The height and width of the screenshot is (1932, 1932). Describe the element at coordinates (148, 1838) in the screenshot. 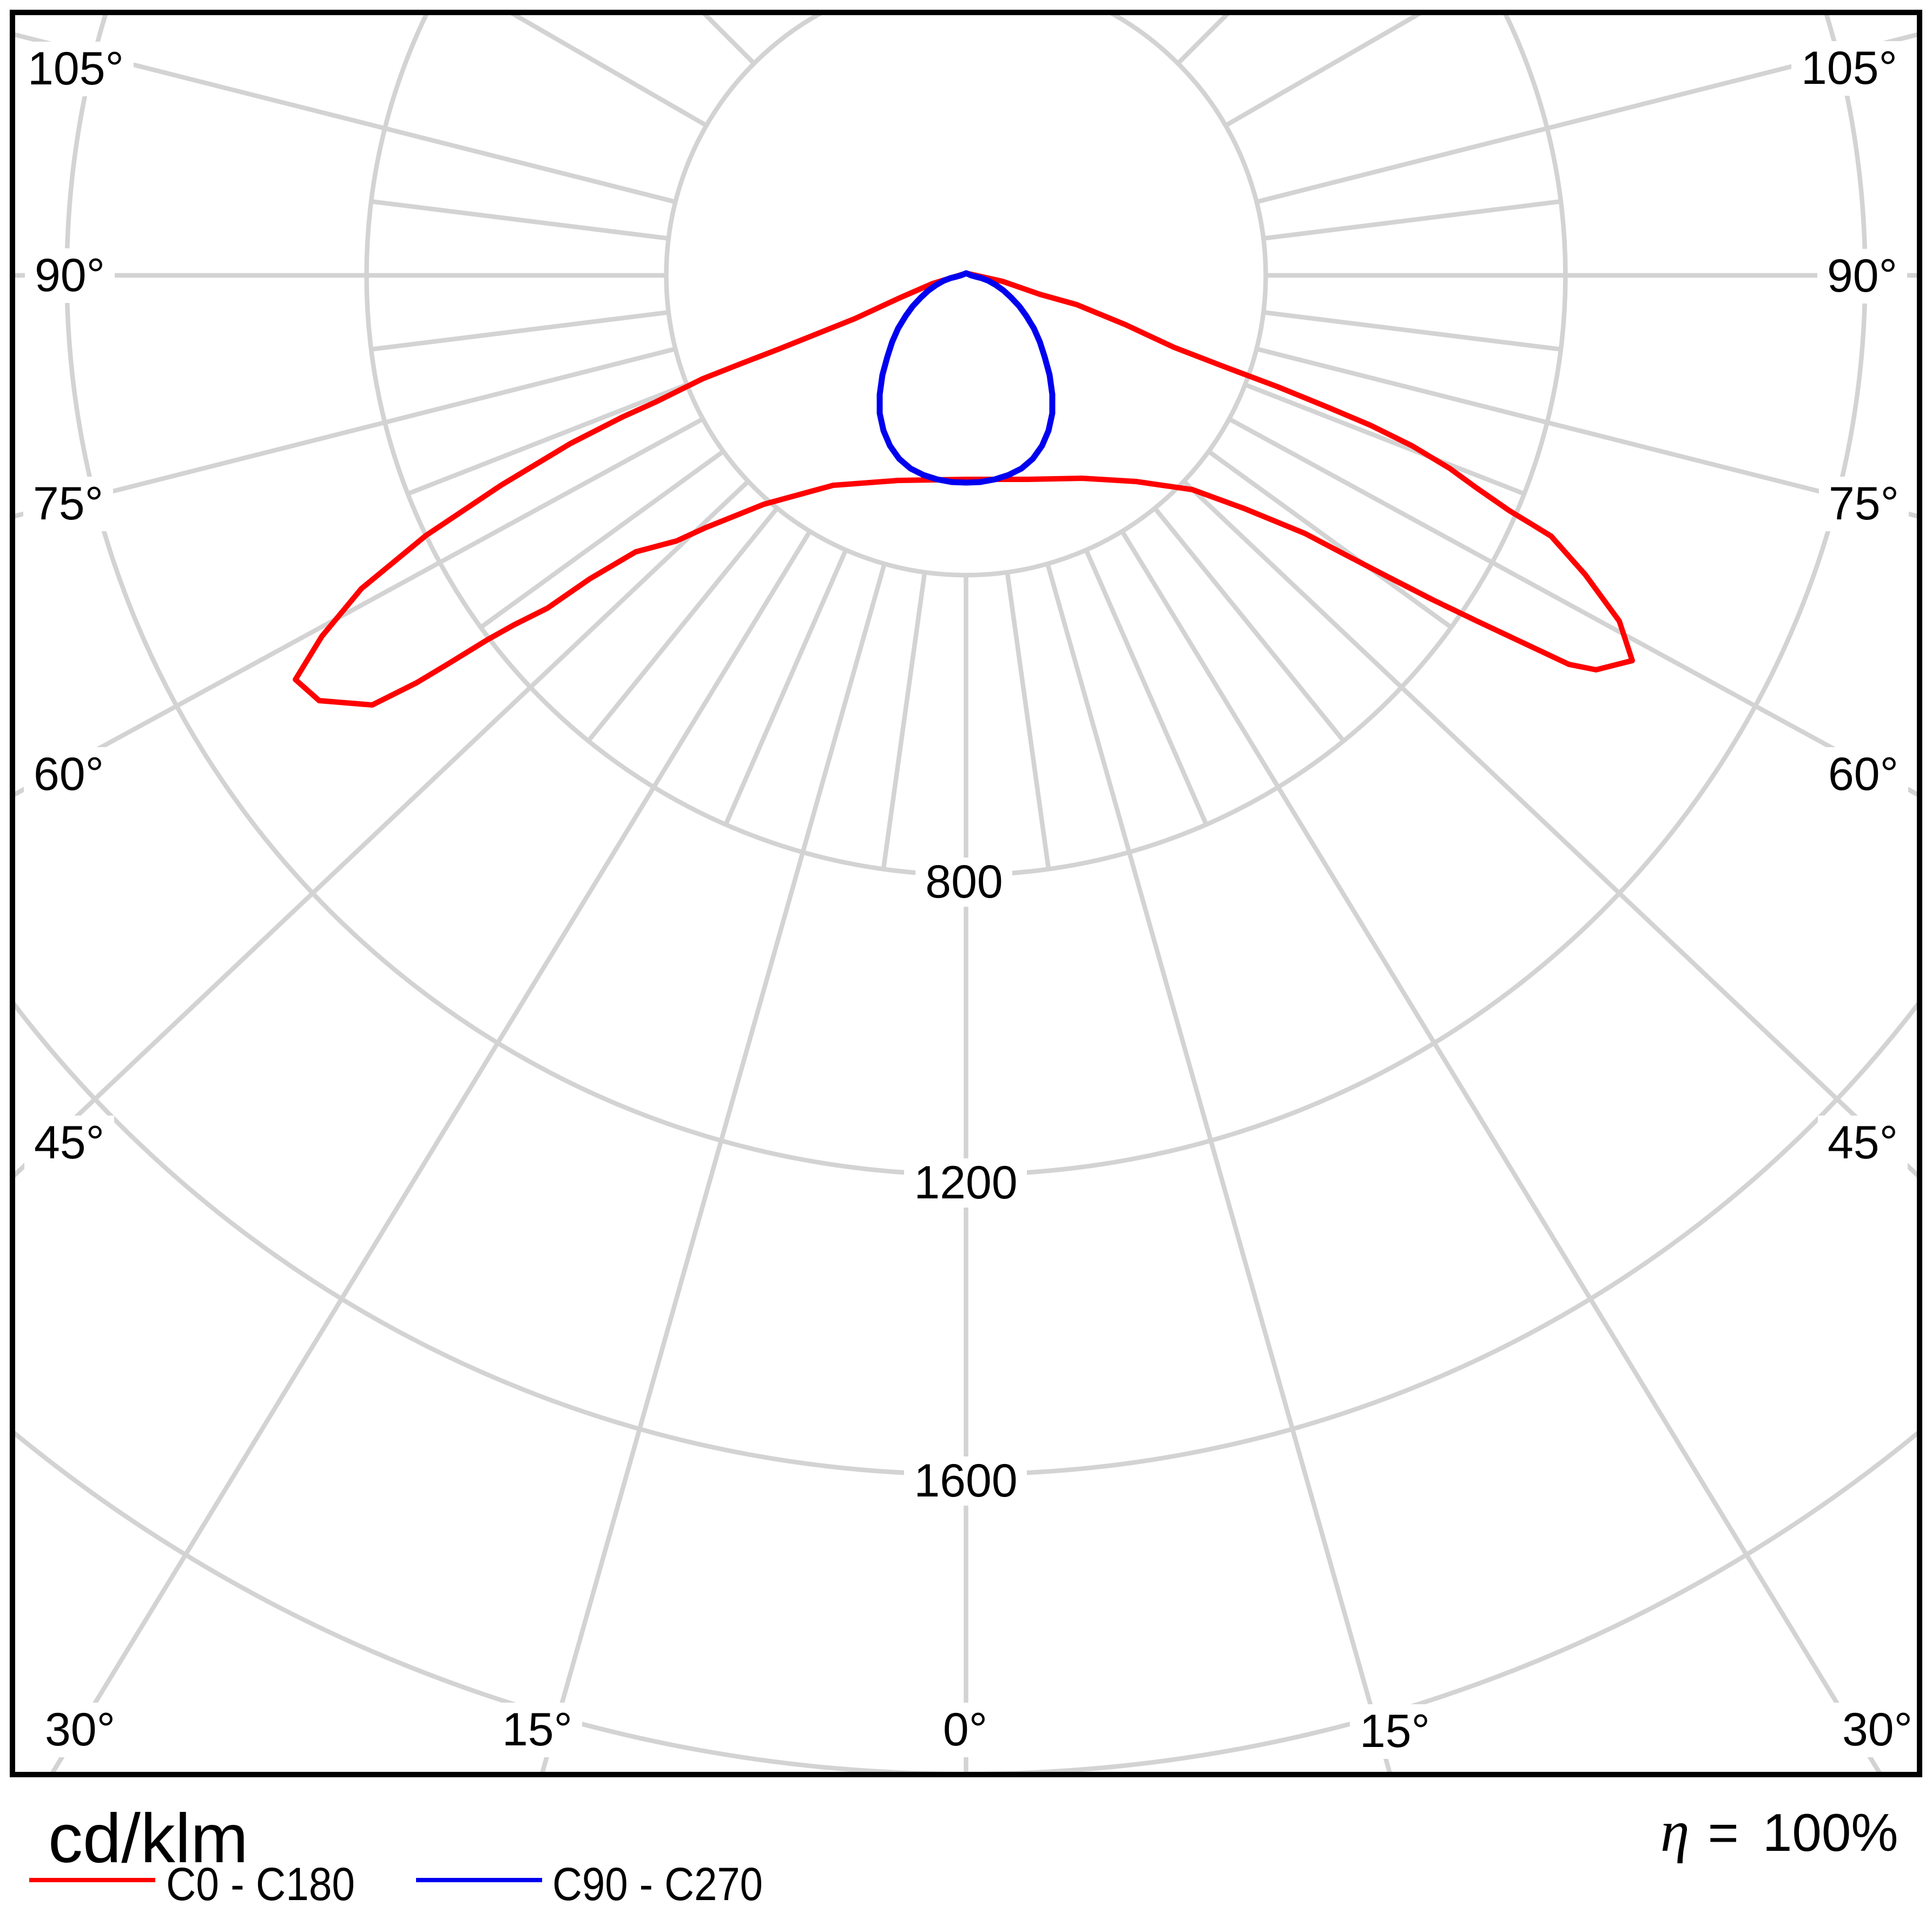

I see `svg-text: cd/klm` at that location.